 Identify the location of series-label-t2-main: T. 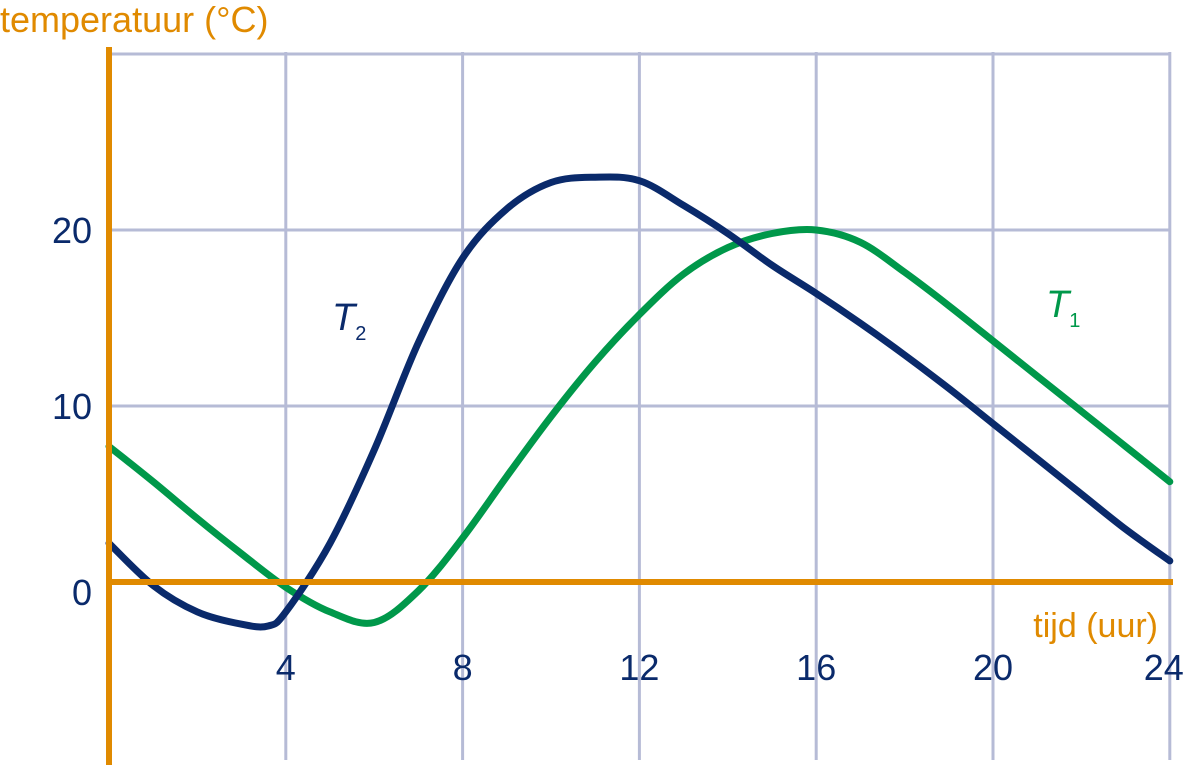
(345, 318).